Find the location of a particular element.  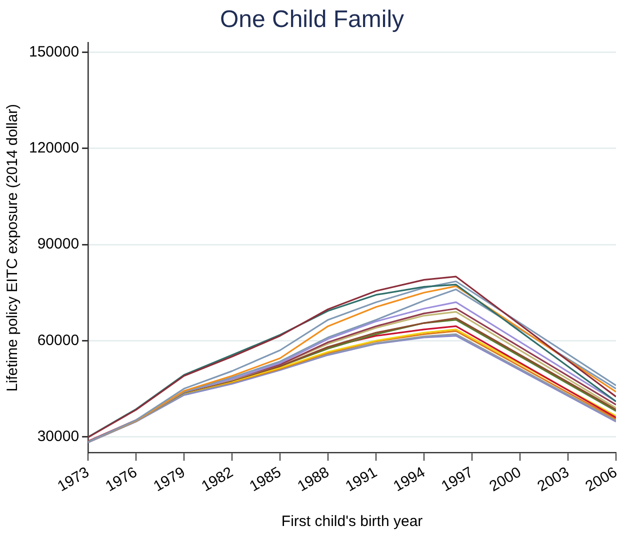

x-tick-label: 1988 is located at coordinates (313, 480).